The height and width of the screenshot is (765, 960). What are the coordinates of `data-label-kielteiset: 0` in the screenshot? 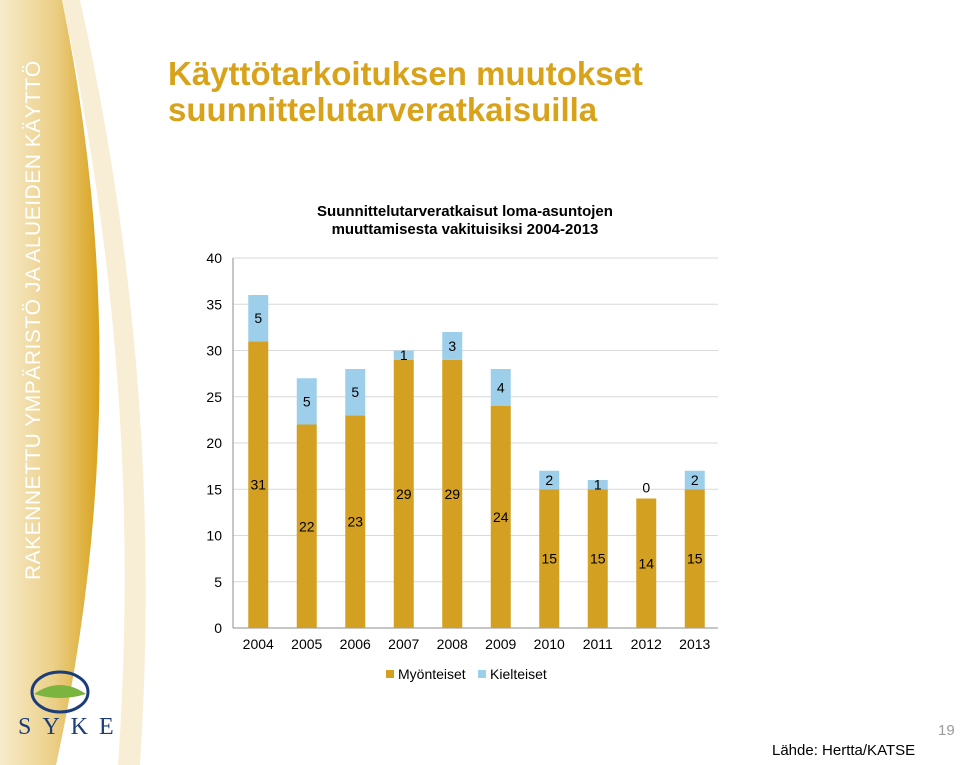 It's located at (646, 488).